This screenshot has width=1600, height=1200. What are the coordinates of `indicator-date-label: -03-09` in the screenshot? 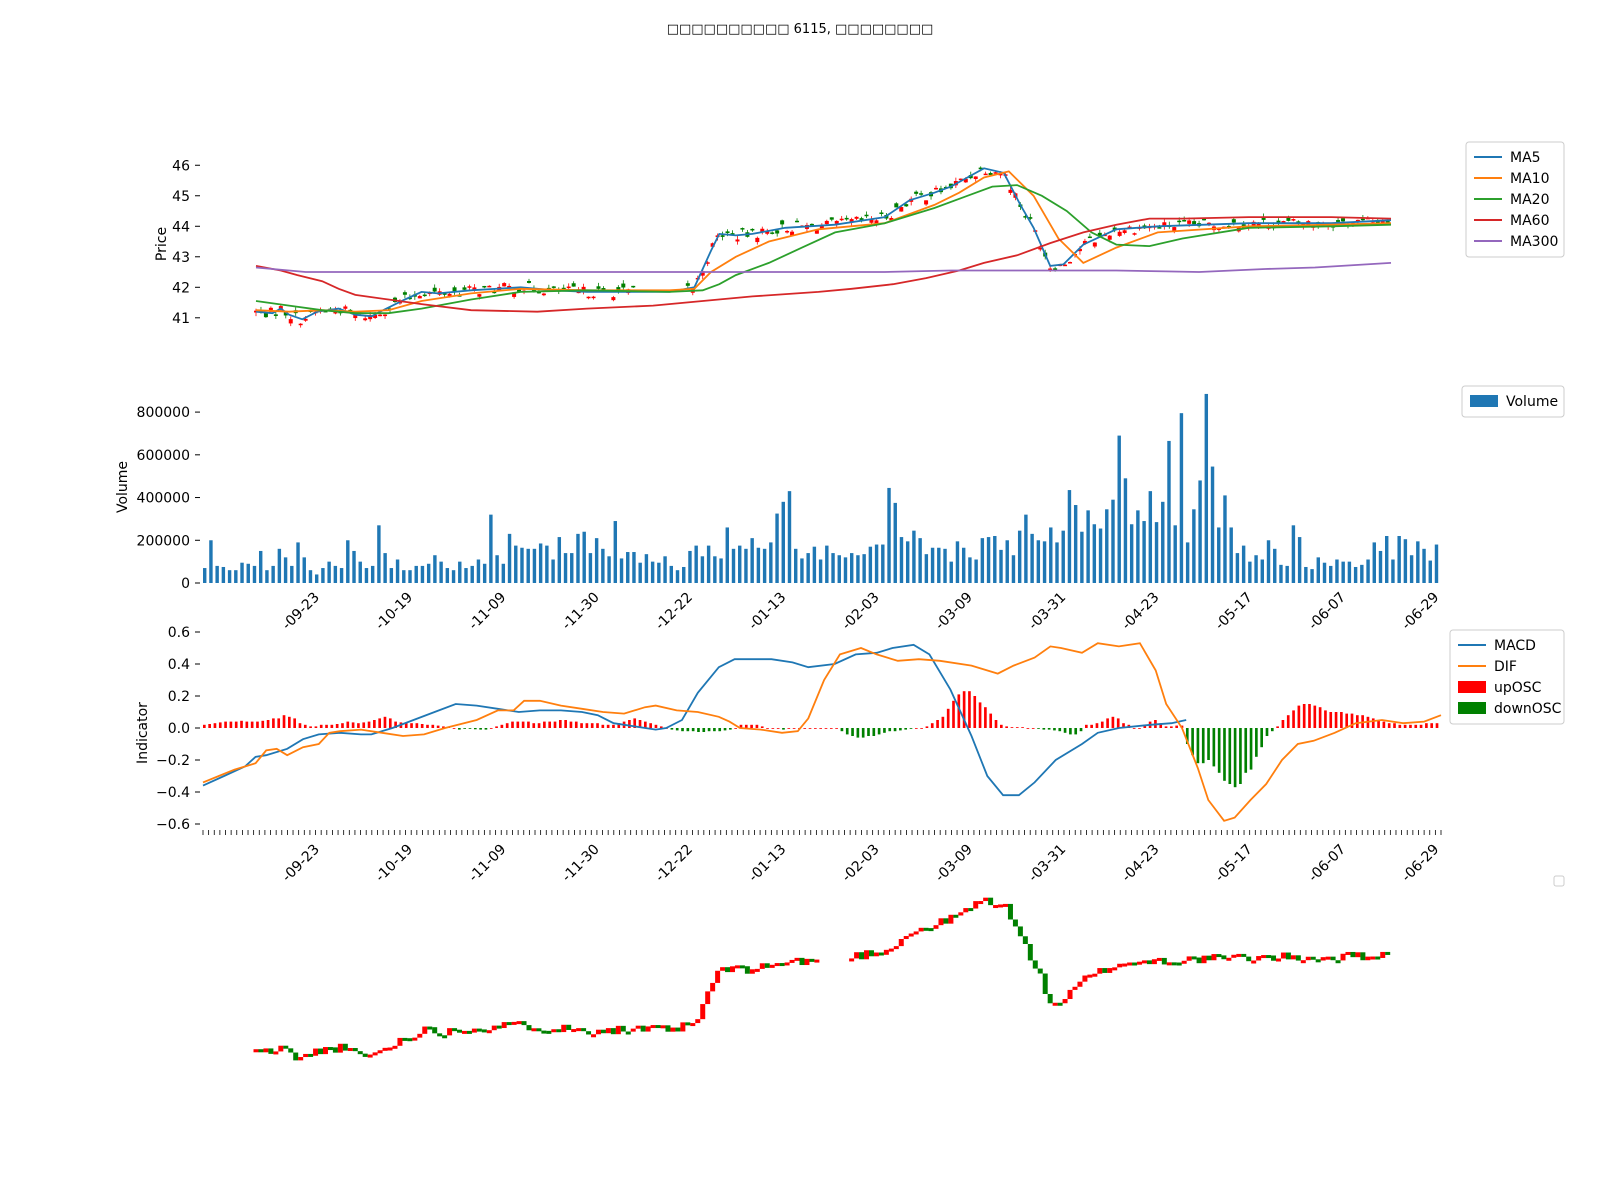 It's located at (954, 864).